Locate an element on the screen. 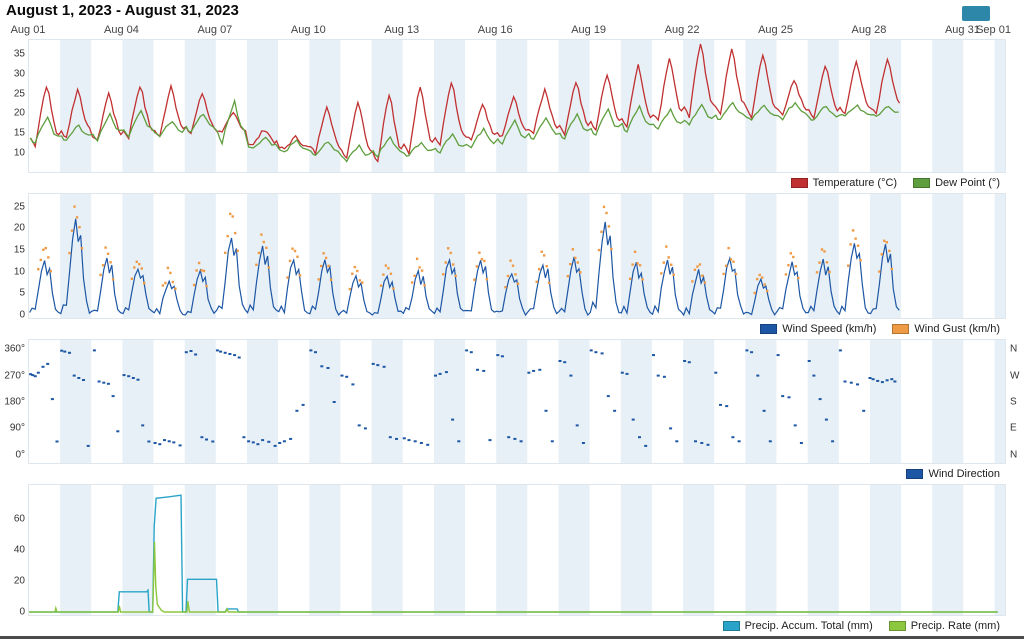  y-tick-label: 270° is located at coordinates (14, 376).